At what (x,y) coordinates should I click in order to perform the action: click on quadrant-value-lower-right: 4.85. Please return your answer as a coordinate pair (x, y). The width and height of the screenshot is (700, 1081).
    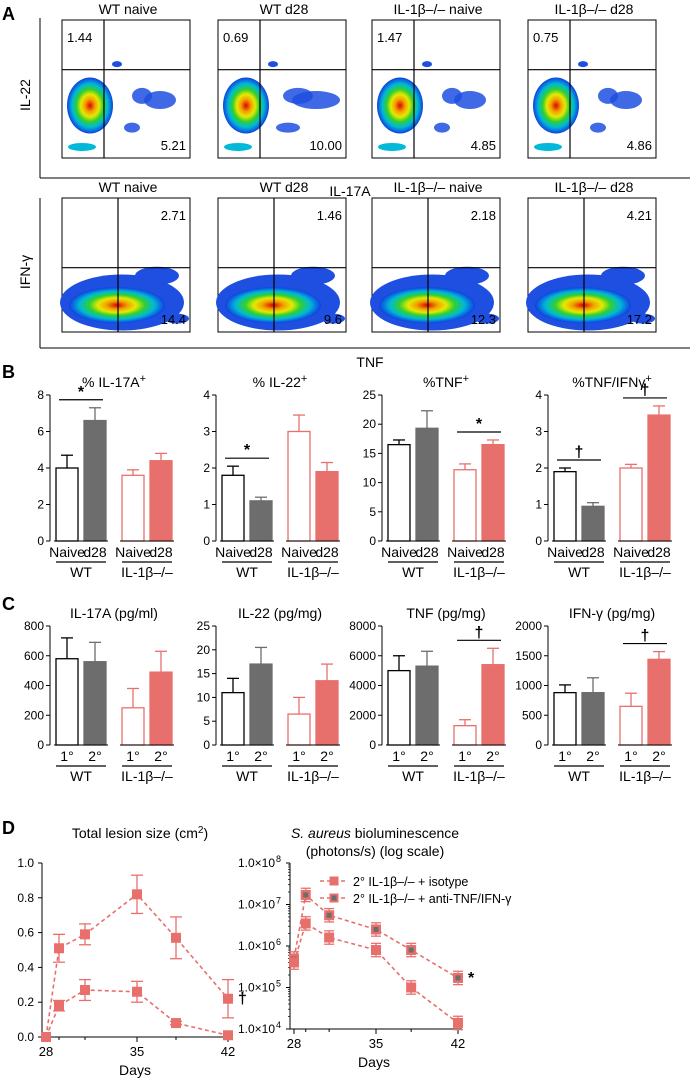
    Looking at the image, I should click on (483, 145).